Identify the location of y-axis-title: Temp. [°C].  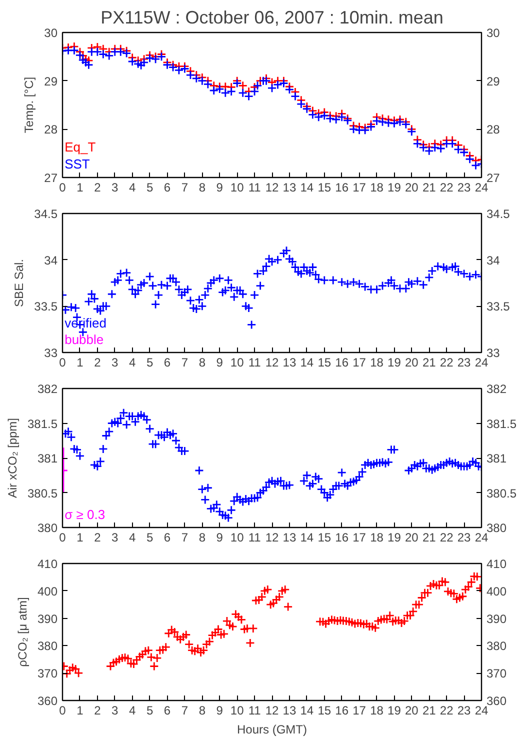
(29, 105).